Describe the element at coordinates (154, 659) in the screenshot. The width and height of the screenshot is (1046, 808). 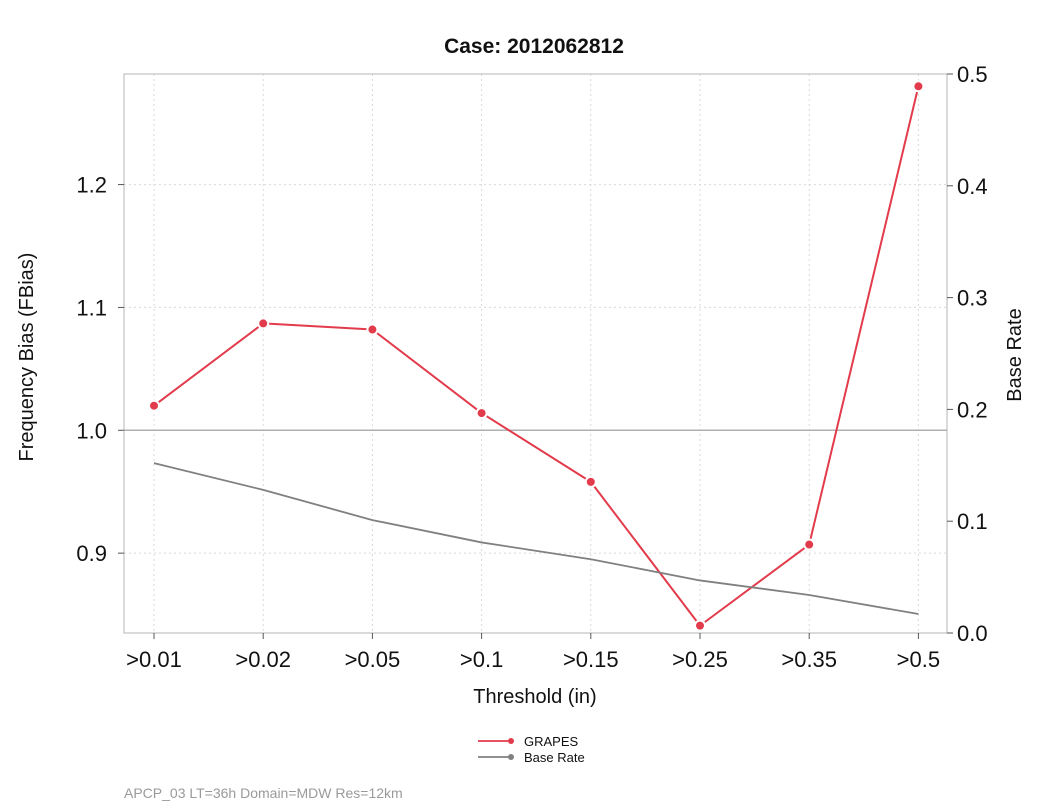
I see `x-tick-label: >0.01` at that location.